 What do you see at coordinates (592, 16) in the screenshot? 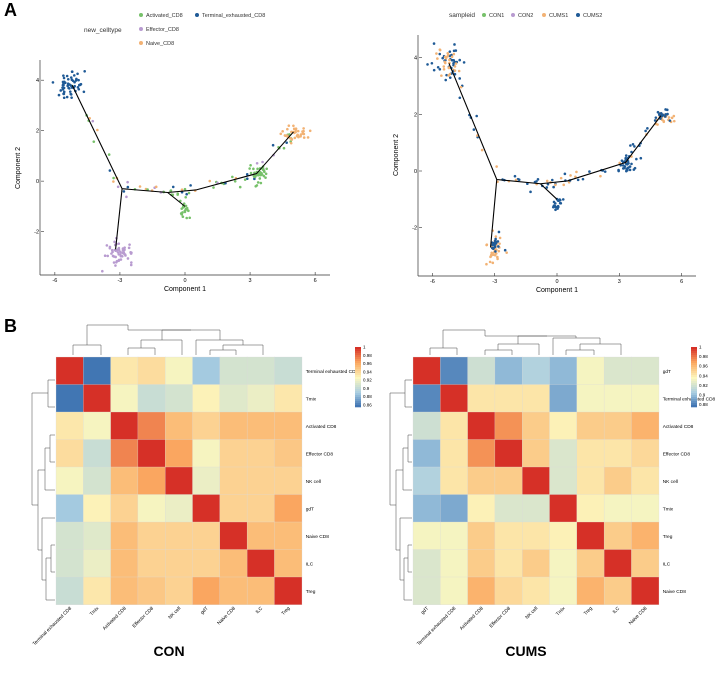
I see `legend-label: CUMS2` at bounding box center [592, 16].